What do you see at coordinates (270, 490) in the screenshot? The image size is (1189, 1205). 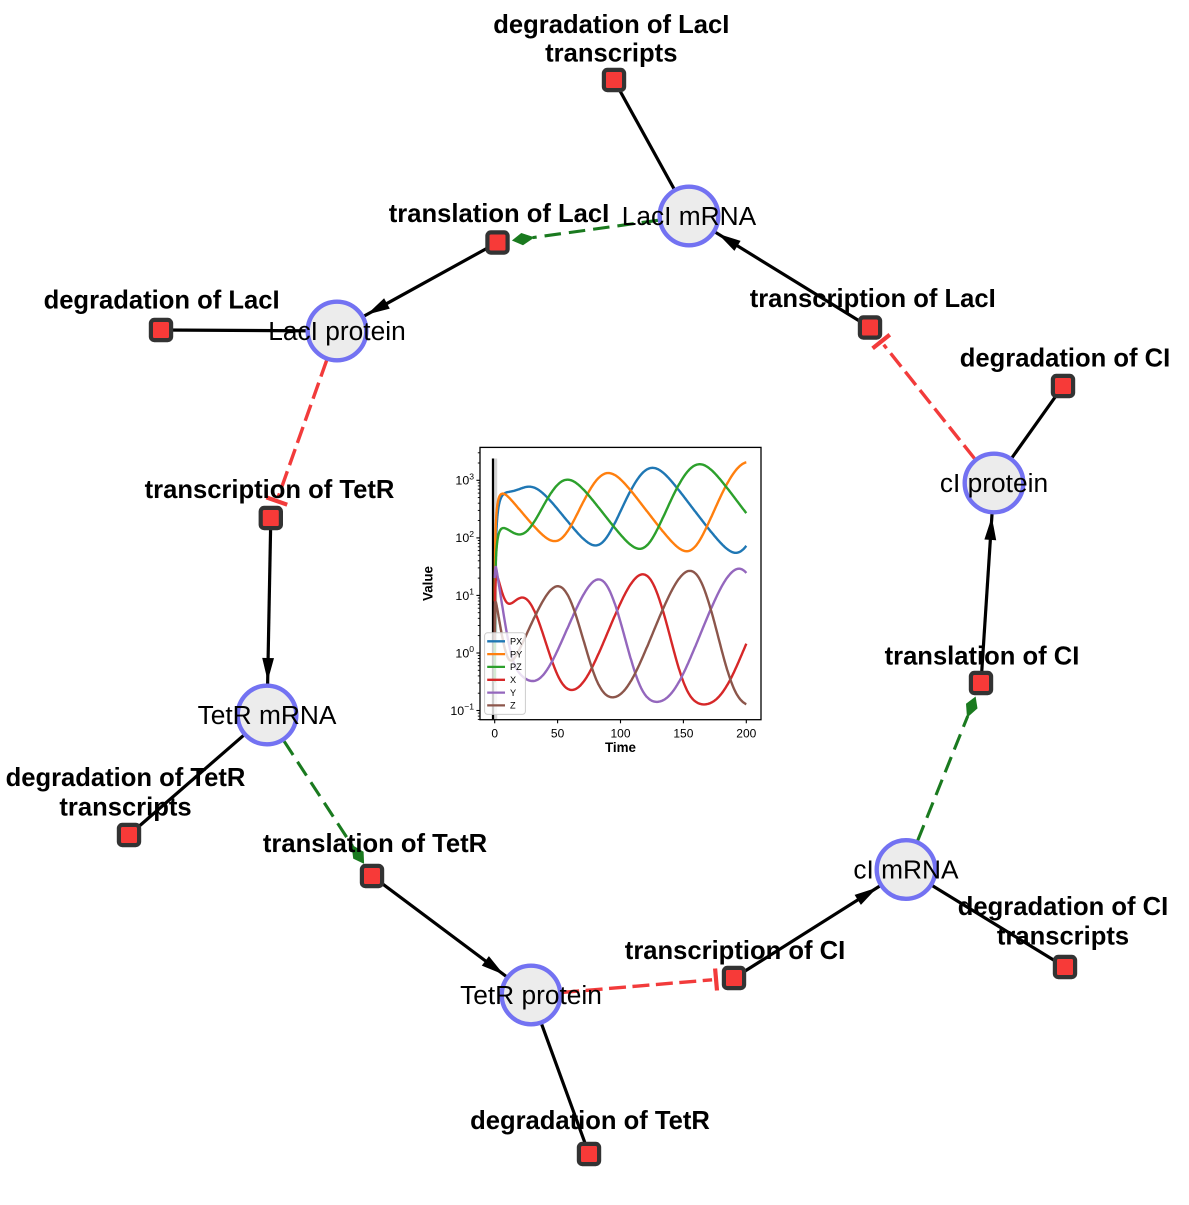 I see `svg-text: transcription of TetR` at bounding box center [270, 490].